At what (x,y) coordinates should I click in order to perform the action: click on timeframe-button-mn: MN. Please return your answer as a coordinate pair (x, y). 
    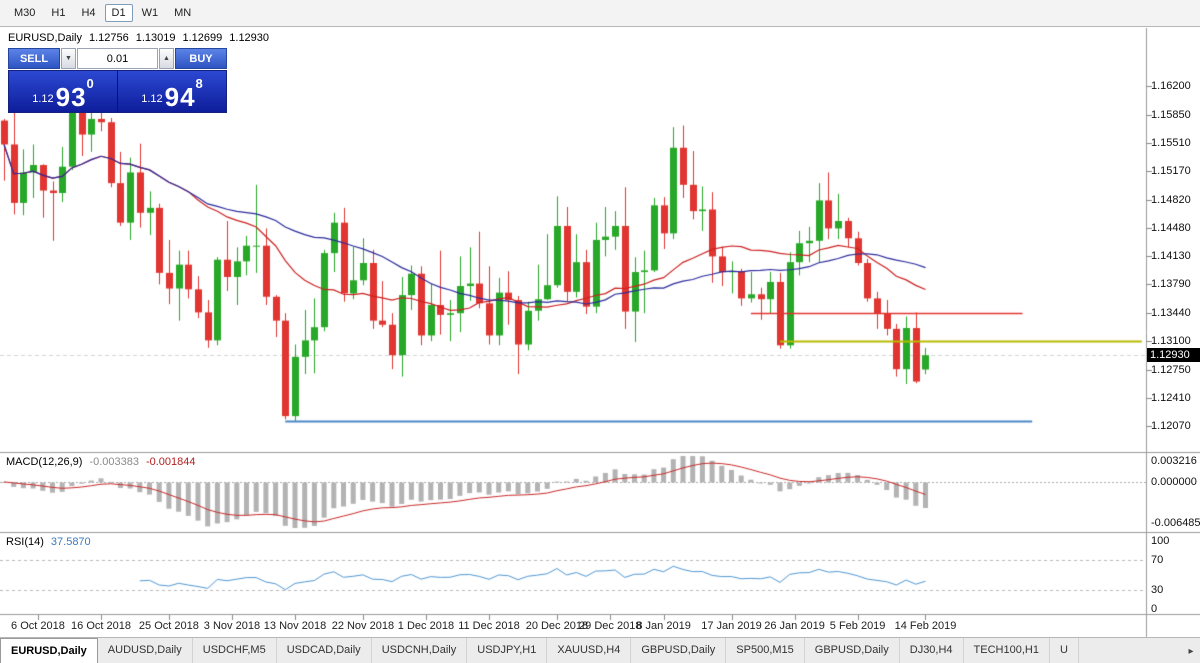
    Looking at the image, I should click on (182, 13).